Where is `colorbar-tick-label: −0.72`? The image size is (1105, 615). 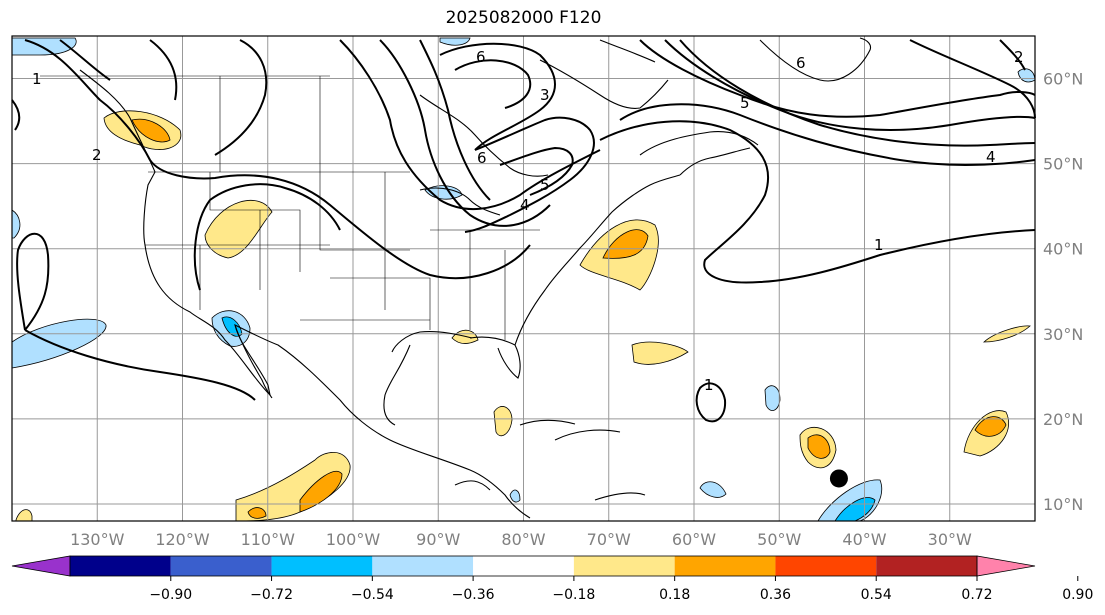 colorbar-tick-label: −0.72 is located at coordinates (271, 595).